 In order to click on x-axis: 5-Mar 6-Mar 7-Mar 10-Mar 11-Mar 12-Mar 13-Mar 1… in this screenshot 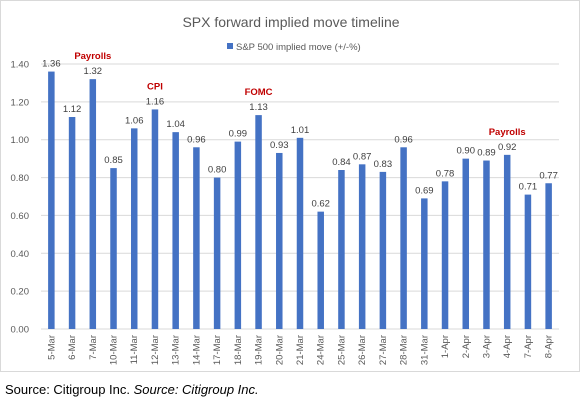, I will do `click(300, 350)`.